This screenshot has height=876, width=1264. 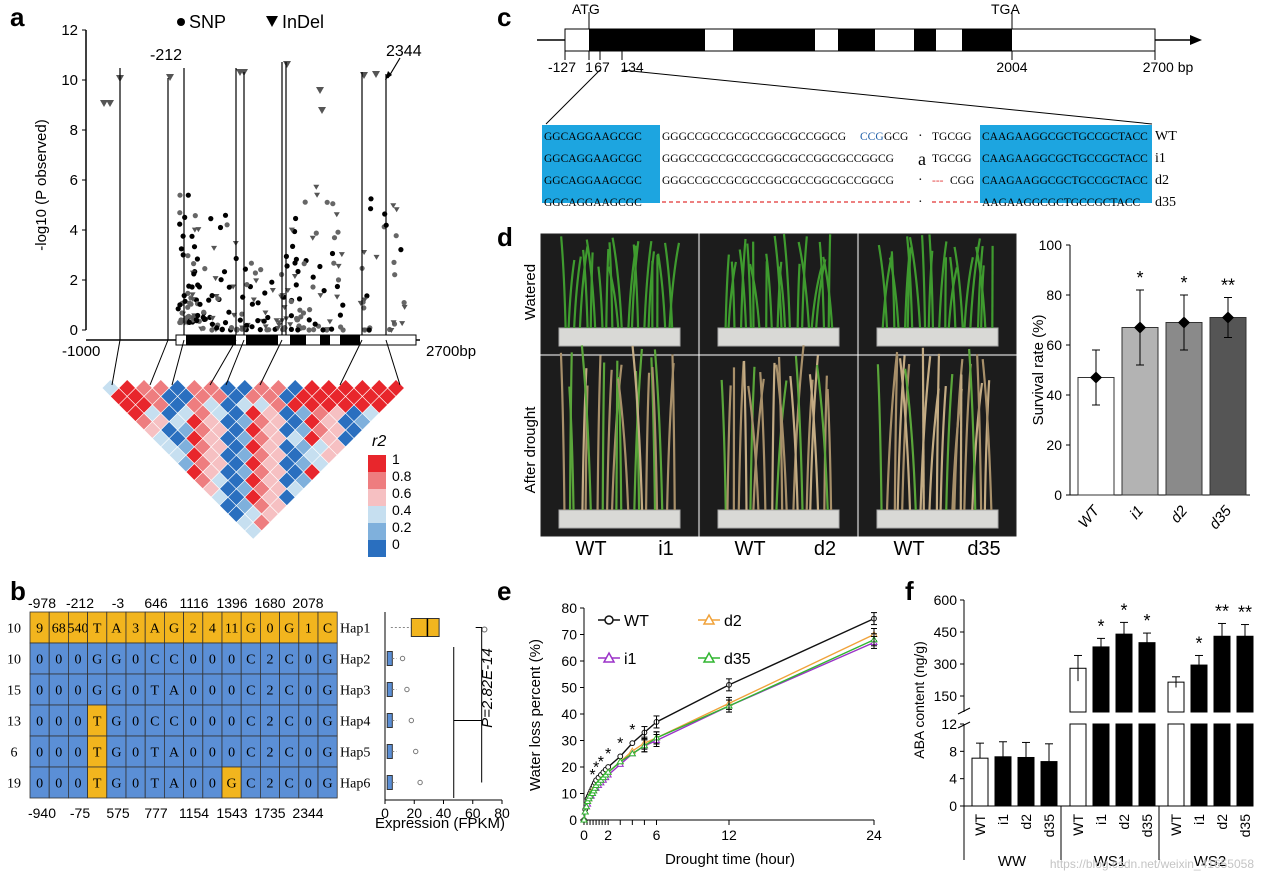 I want to click on panel-label-d: d, so click(x=505, y=237).